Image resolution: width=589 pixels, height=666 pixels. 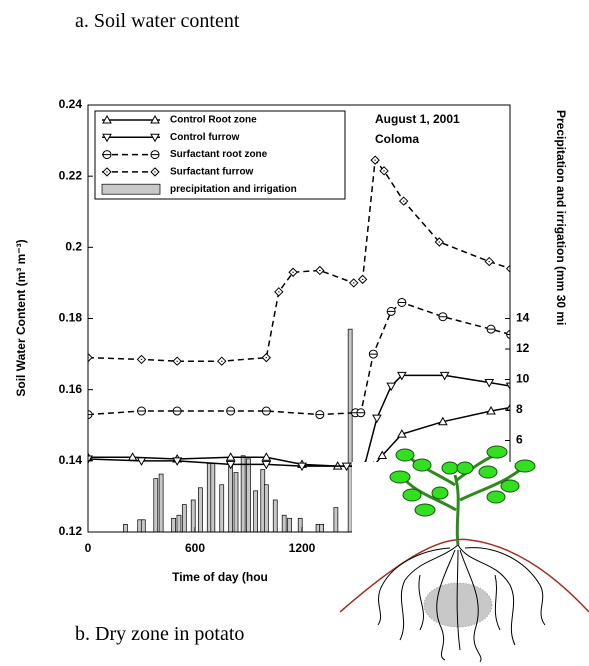 I want to click on x-tick-label: 0, so click(x=88, y=548).